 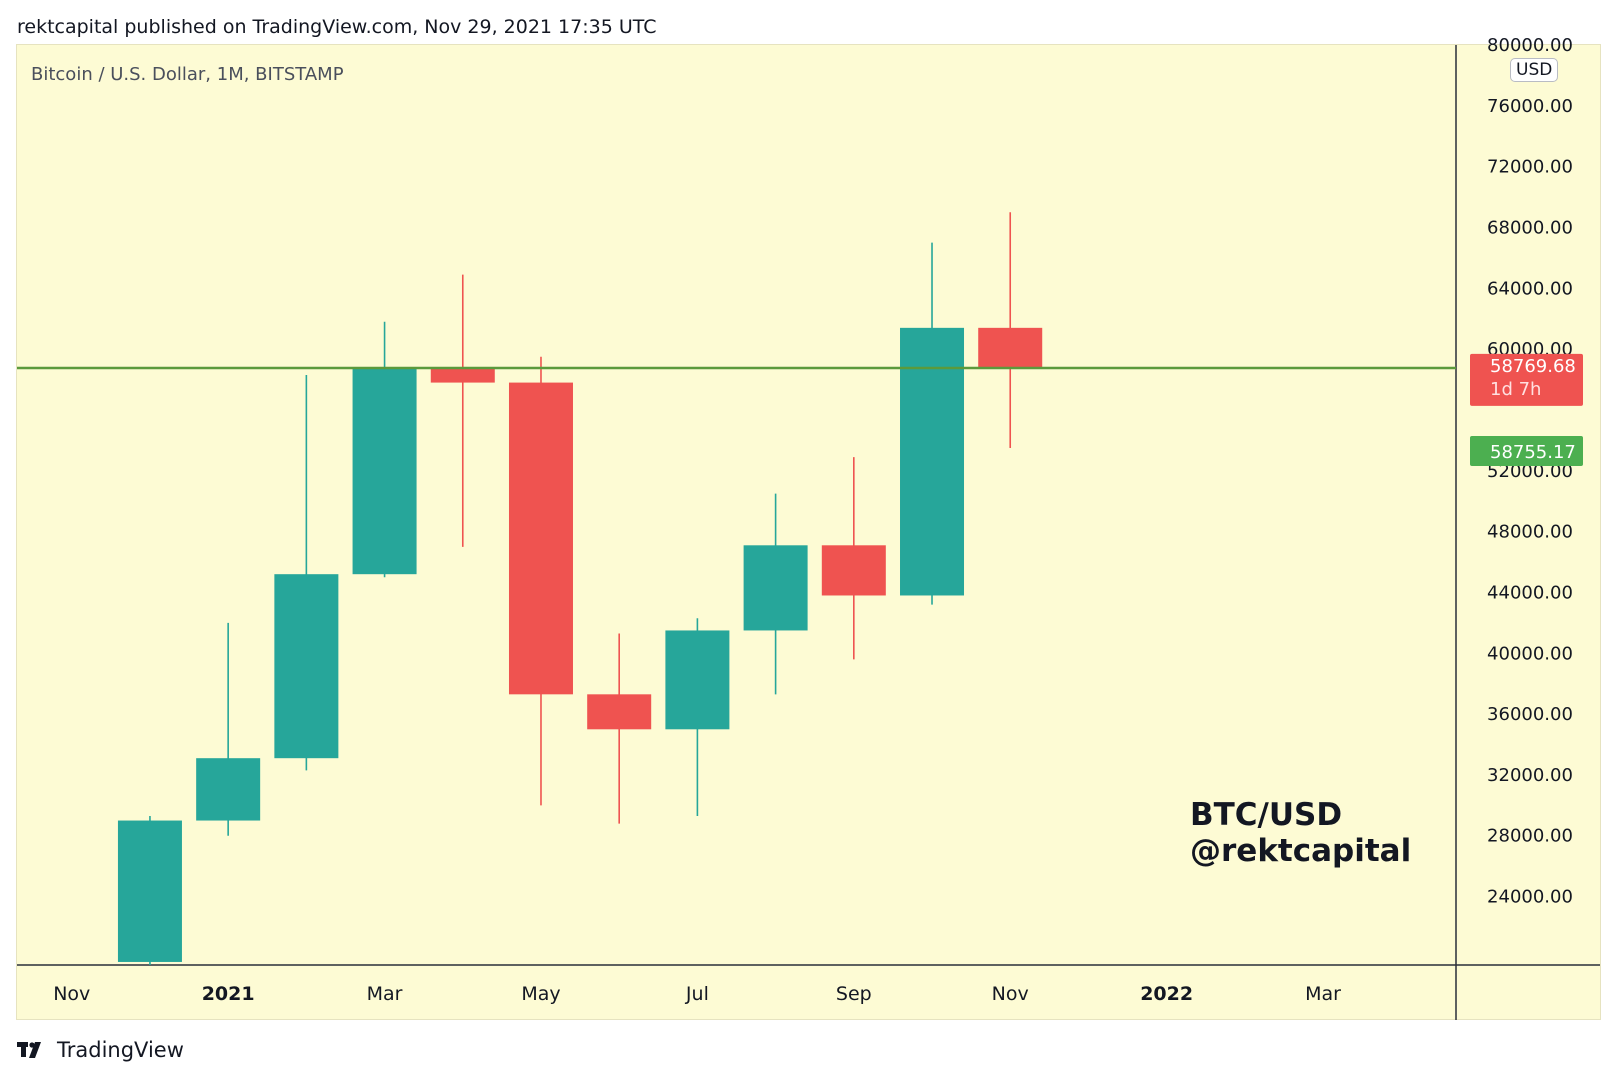 I want to click on price-tick-label: 64000.00, so click(x=1530, y=288).